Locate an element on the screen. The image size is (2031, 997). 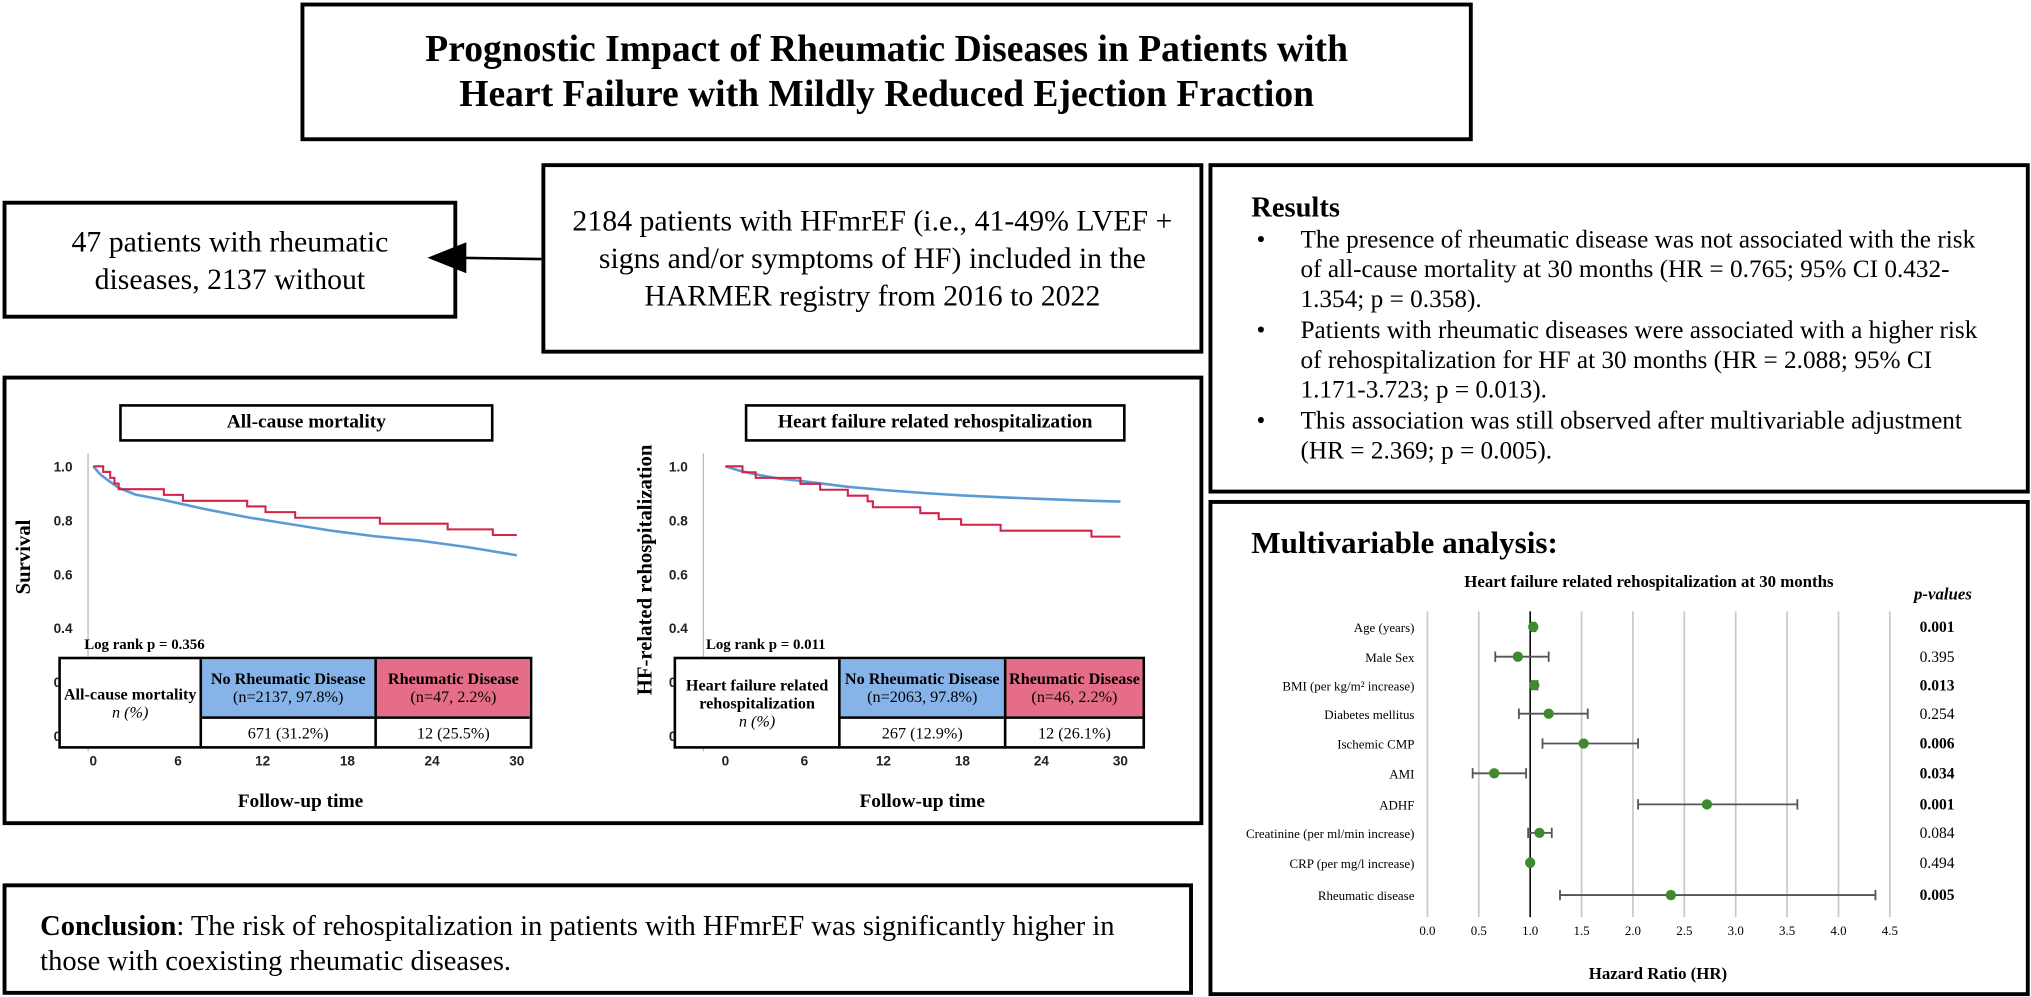
group-n: (n=46, 2.2%) is located at coordinates (1074, 696).